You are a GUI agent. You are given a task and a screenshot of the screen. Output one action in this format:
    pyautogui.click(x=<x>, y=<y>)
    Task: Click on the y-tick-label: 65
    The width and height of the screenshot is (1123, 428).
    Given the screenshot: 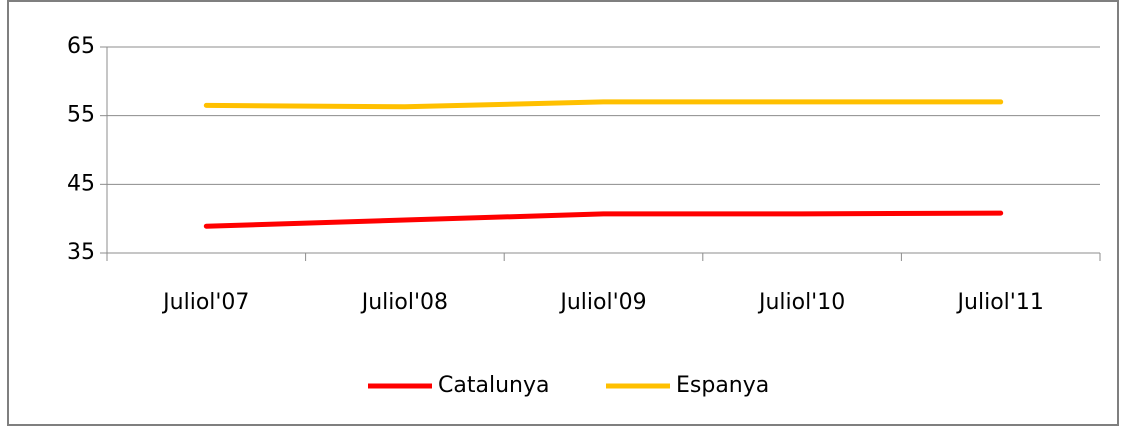 What is the action you would take?
    pyautogui.click(x=81, y=46)
    